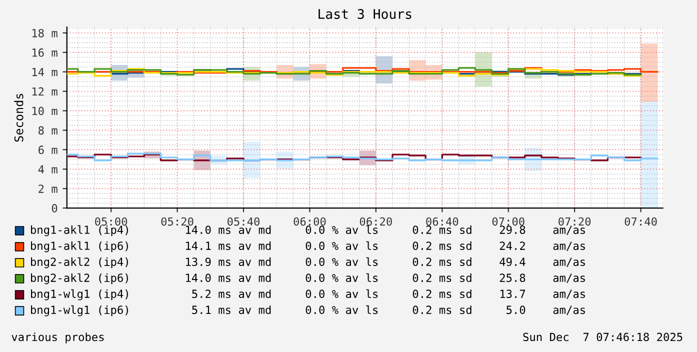 The height and width of the screenshot is (352, 697). What do you see at coordinates (385, 246) in the screenshot?
I see `text: 14.1 ms av md 0.0 % av ls 0.2 ms sd 24.2 am/as` at bounding box center [385, 246].